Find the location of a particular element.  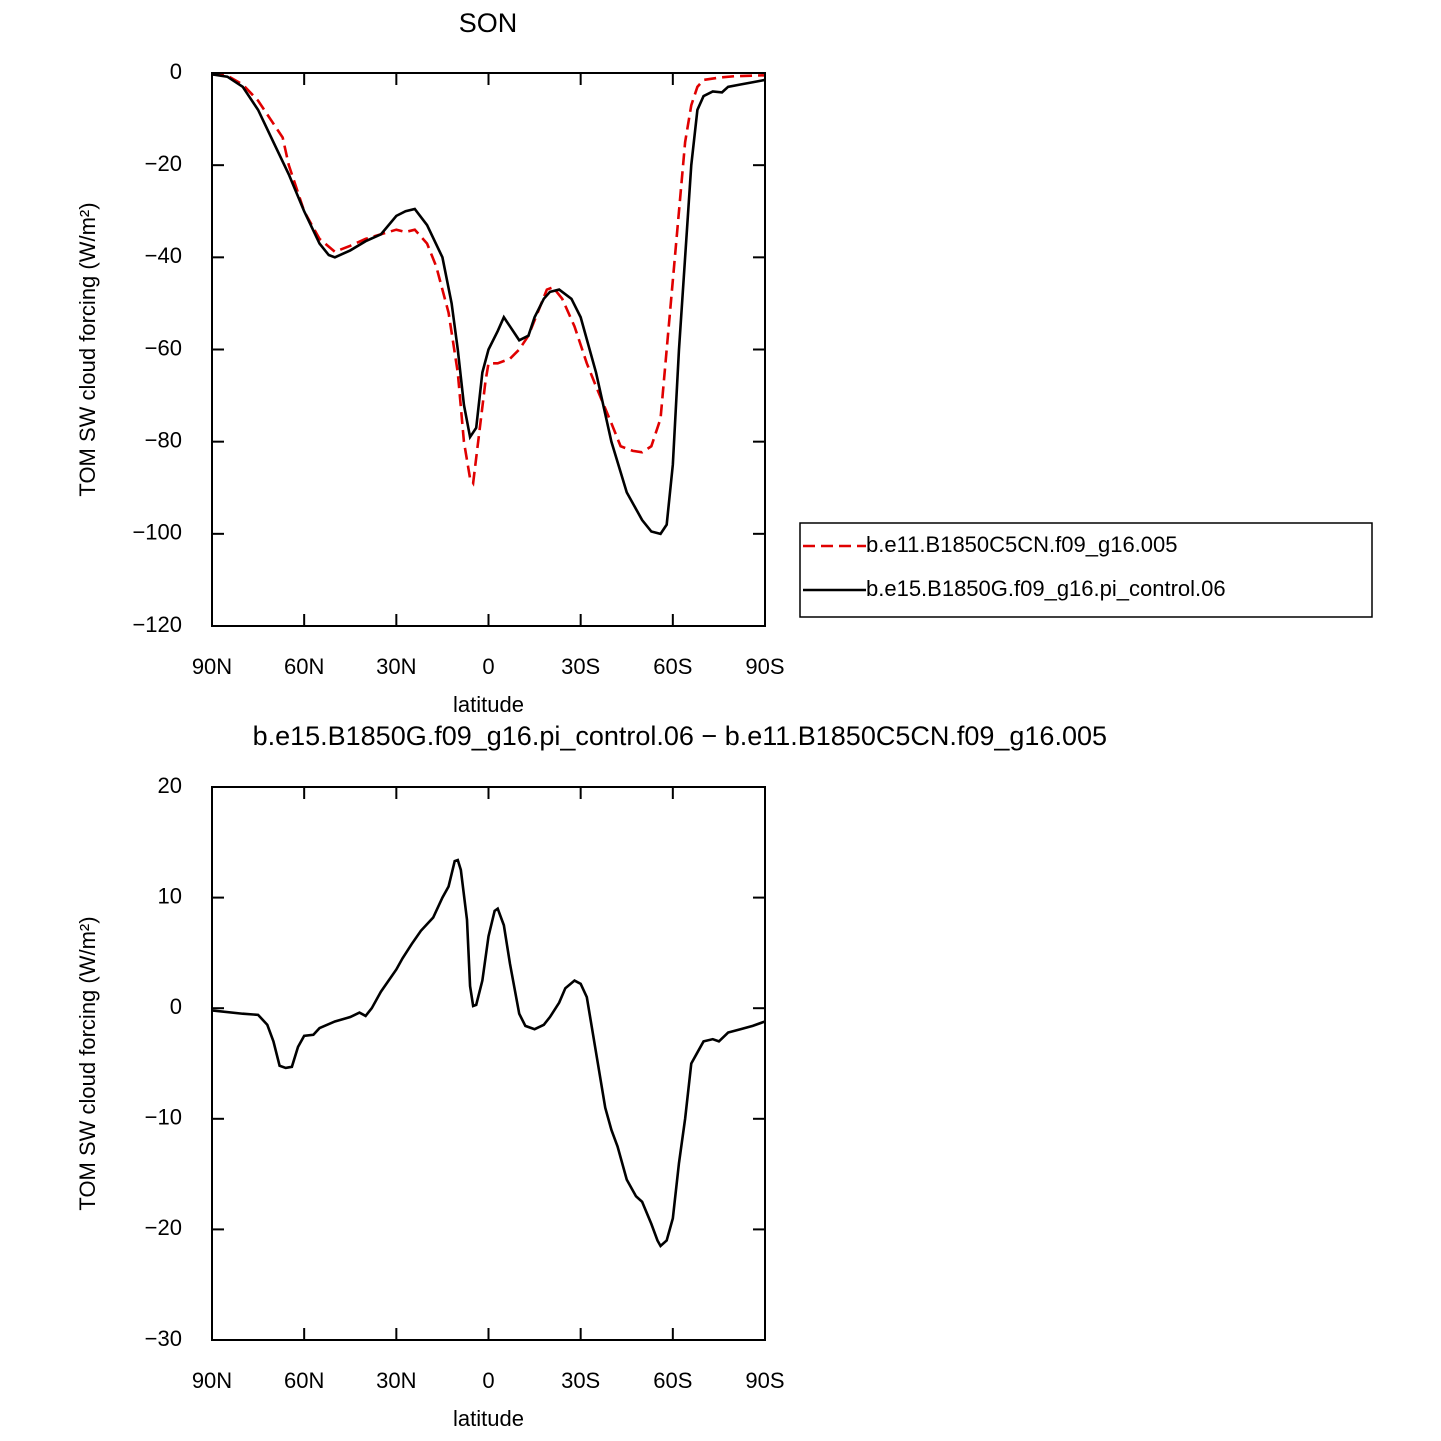

y-tick-label: 20 is located at coordinates (170, 785).